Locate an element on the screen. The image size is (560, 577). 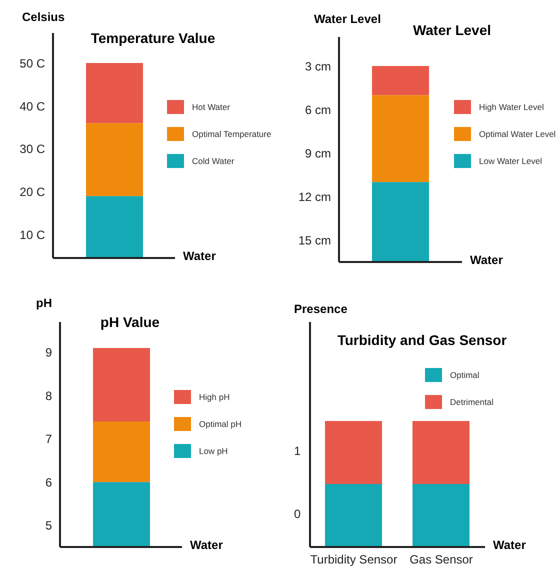
y-axis-title: Presence is located at coordinates (321, 309).